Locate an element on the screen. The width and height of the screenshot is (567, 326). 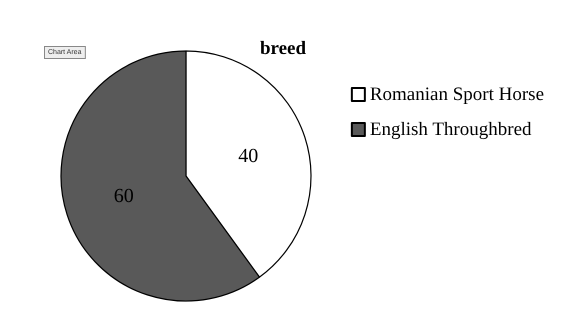
legend-label: English Throughbred is located at coordinates (451, 129).